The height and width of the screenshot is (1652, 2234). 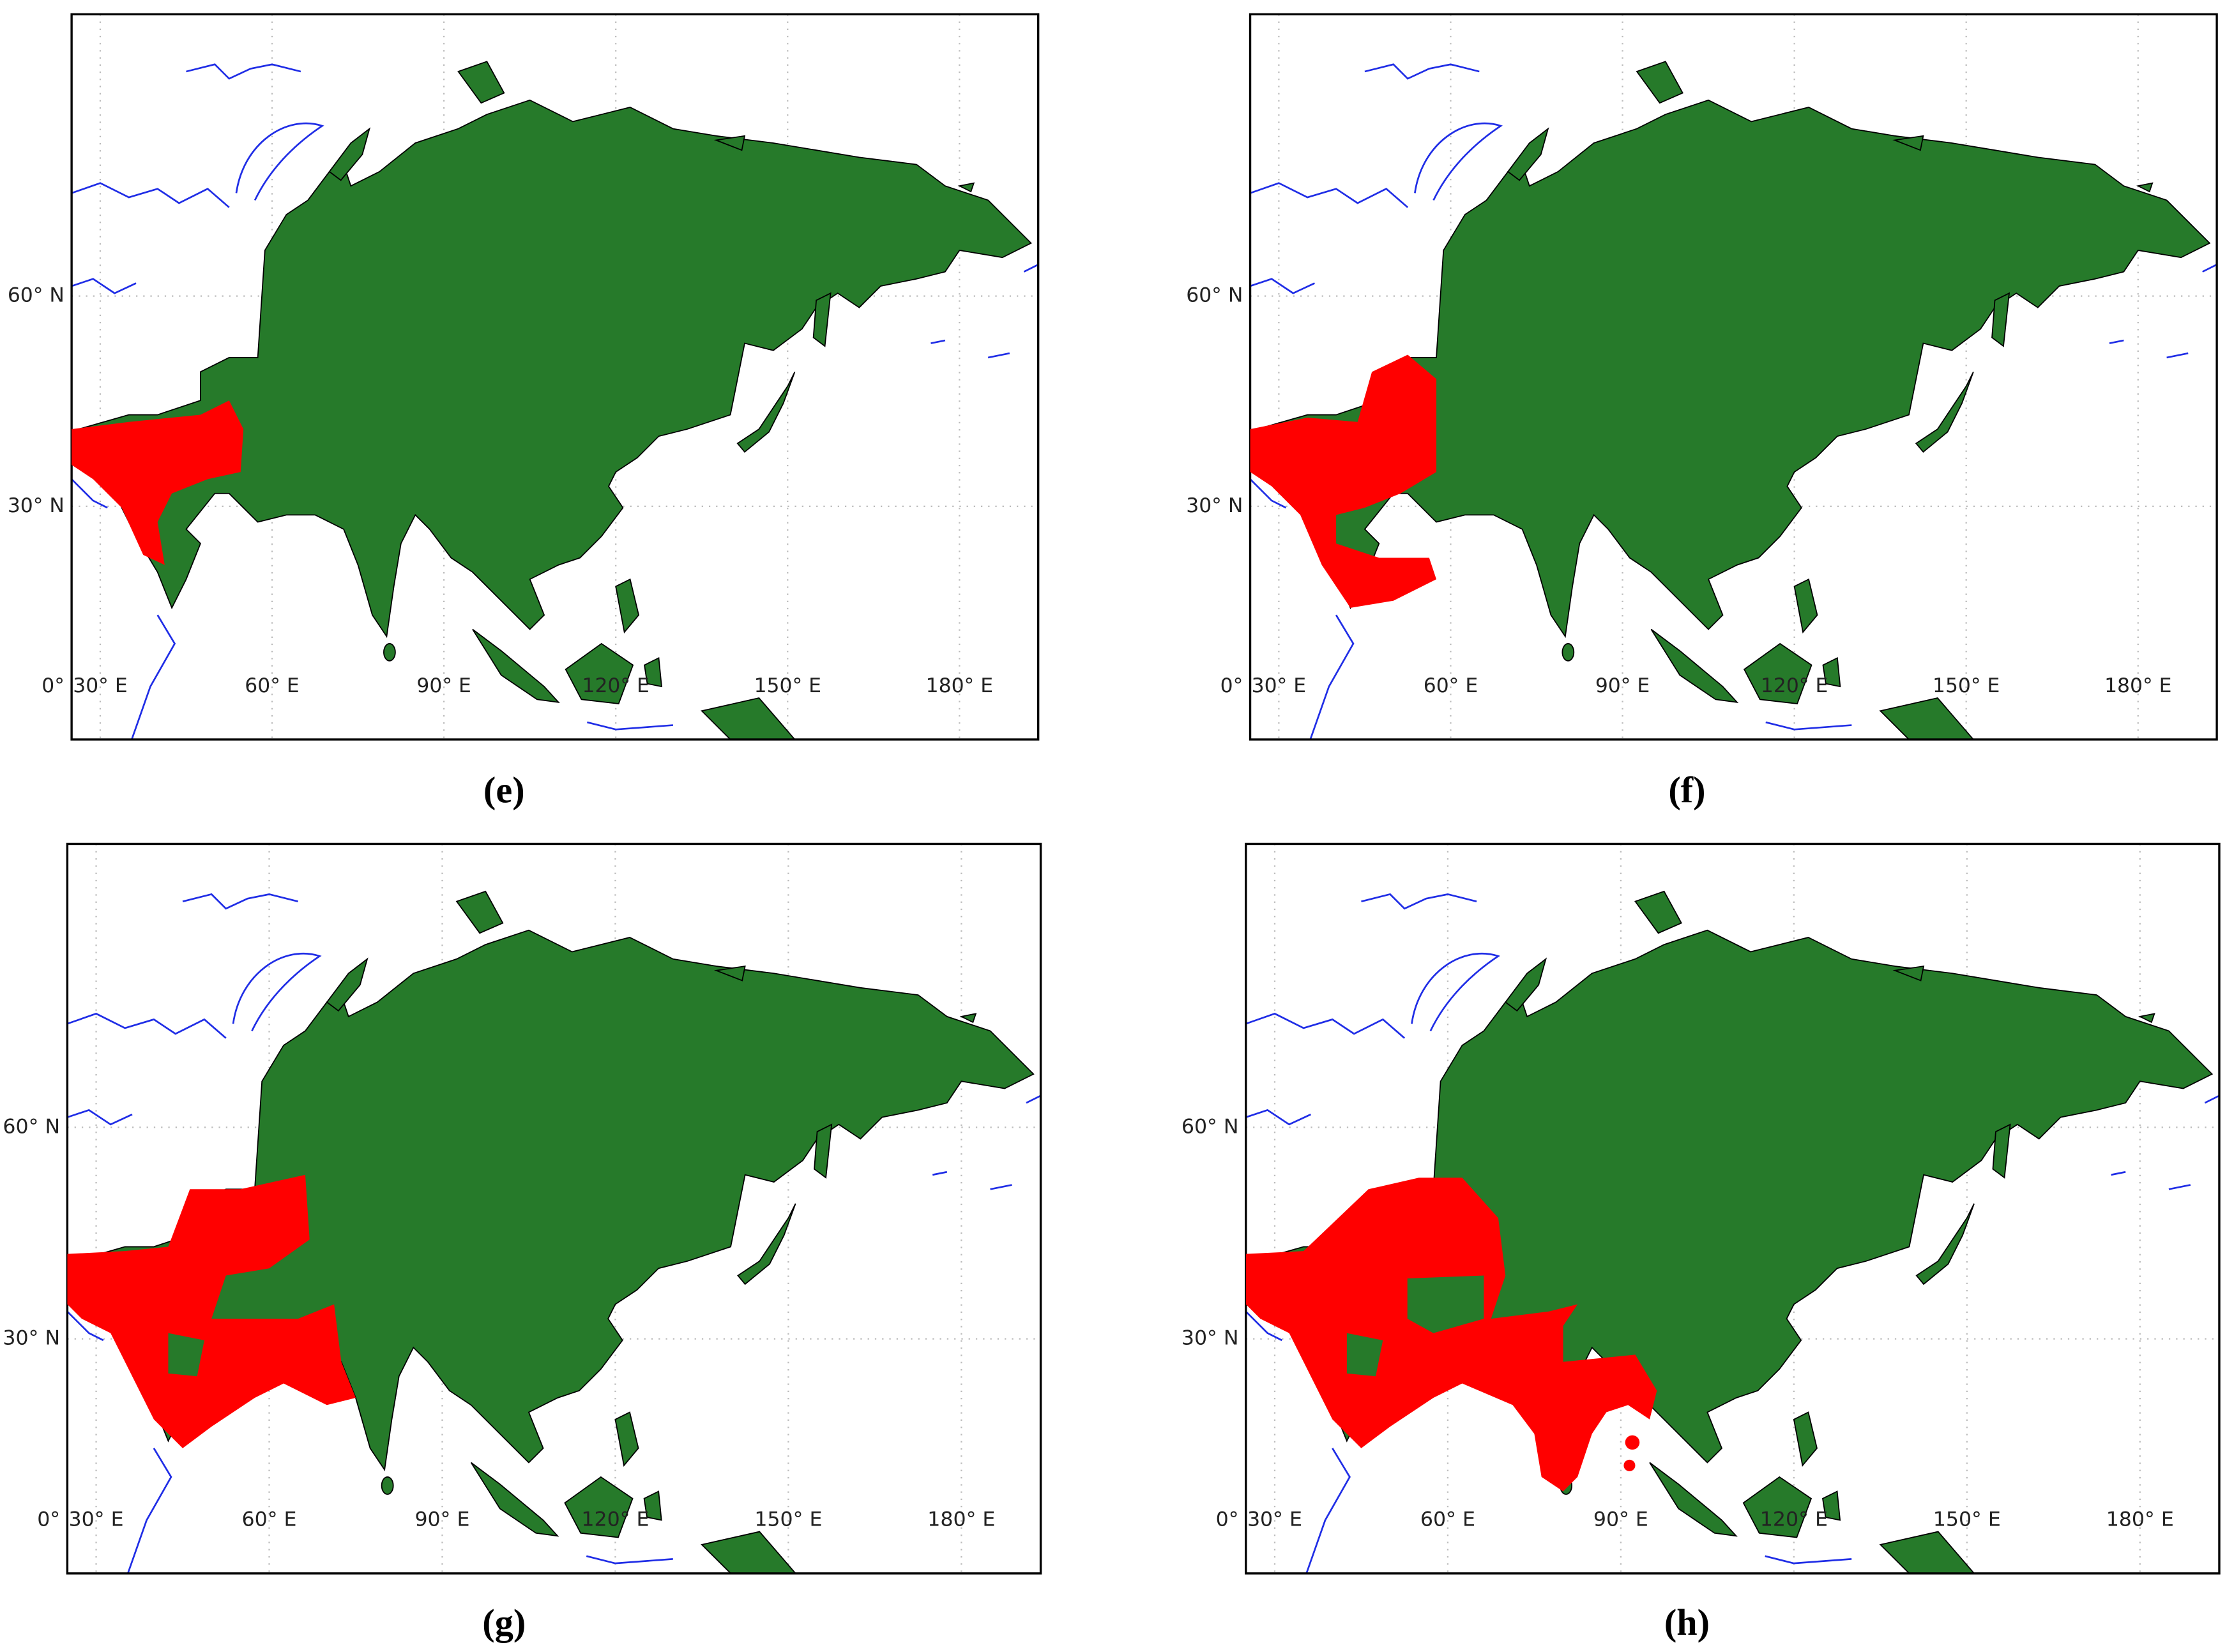 I want to click on panel-caption: (f), so click(x=1687, y=790).